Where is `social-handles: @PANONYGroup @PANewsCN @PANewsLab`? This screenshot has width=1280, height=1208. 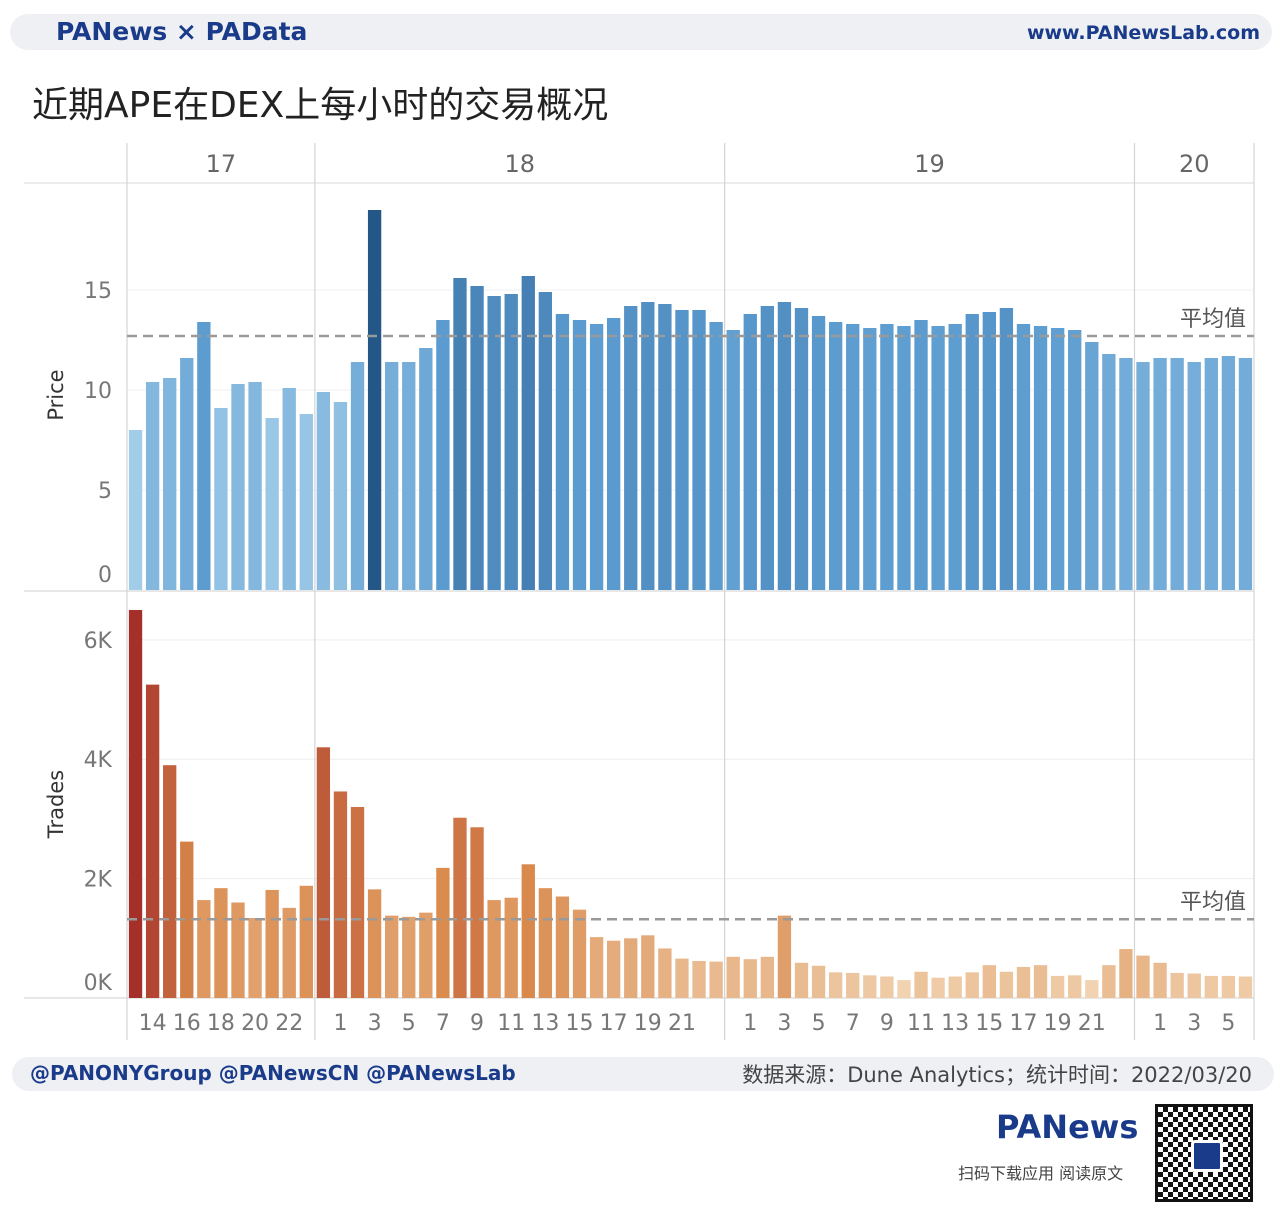 social-handles: @PANONYGroup @PANewsCN @PANewsLab is located at coordinates (273, 1073).